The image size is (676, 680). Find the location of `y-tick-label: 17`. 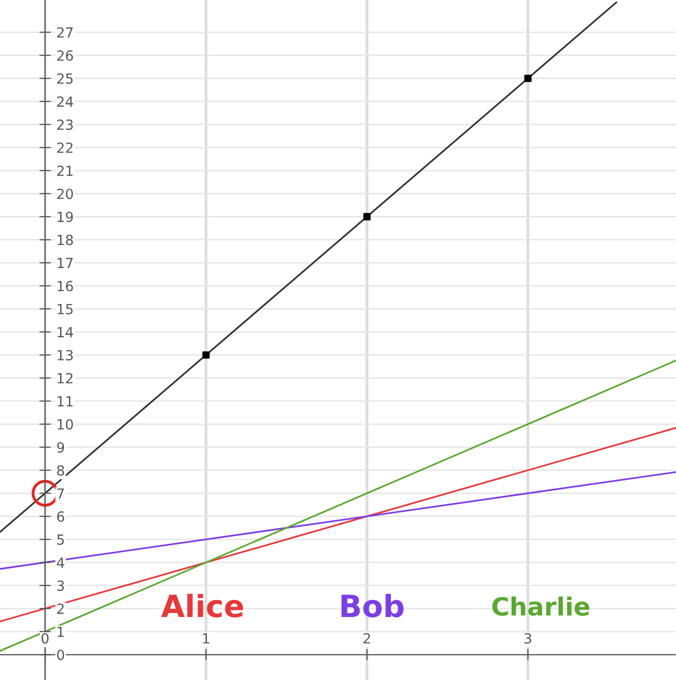

y-tick-label: 17 is located at coordinates (65, 263).